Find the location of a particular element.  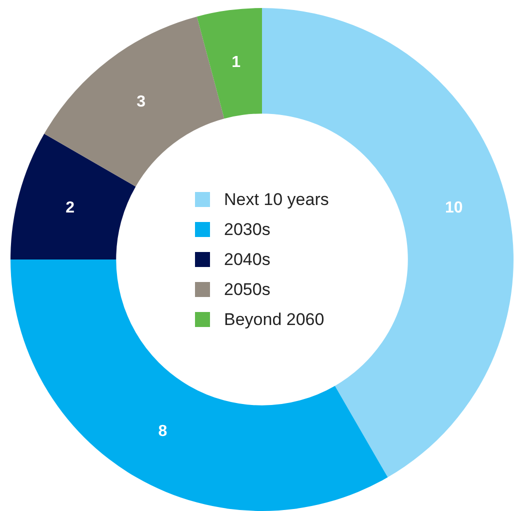

data-label: 3 is located at coordinates (141, 101).